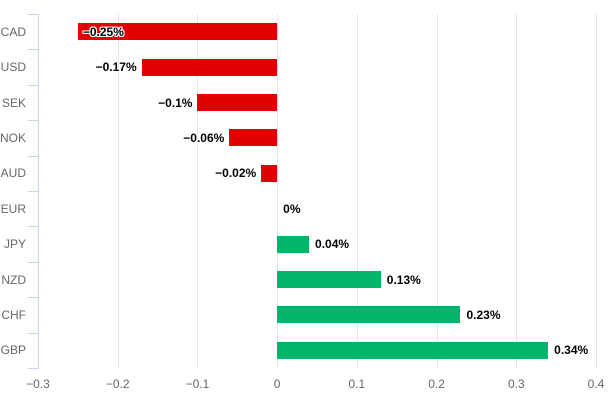  Describe the element at coordinates (332, 244) in the screenshot. I see `bar-value-label-jpy: 0.04%` at that location.